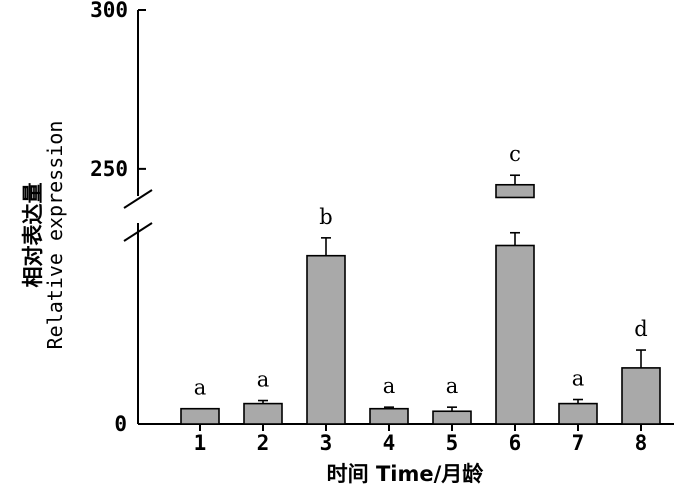 The width and height of the screenshot is (700, 490). I want to click on x-tick-label: 6, so click(515, 443).